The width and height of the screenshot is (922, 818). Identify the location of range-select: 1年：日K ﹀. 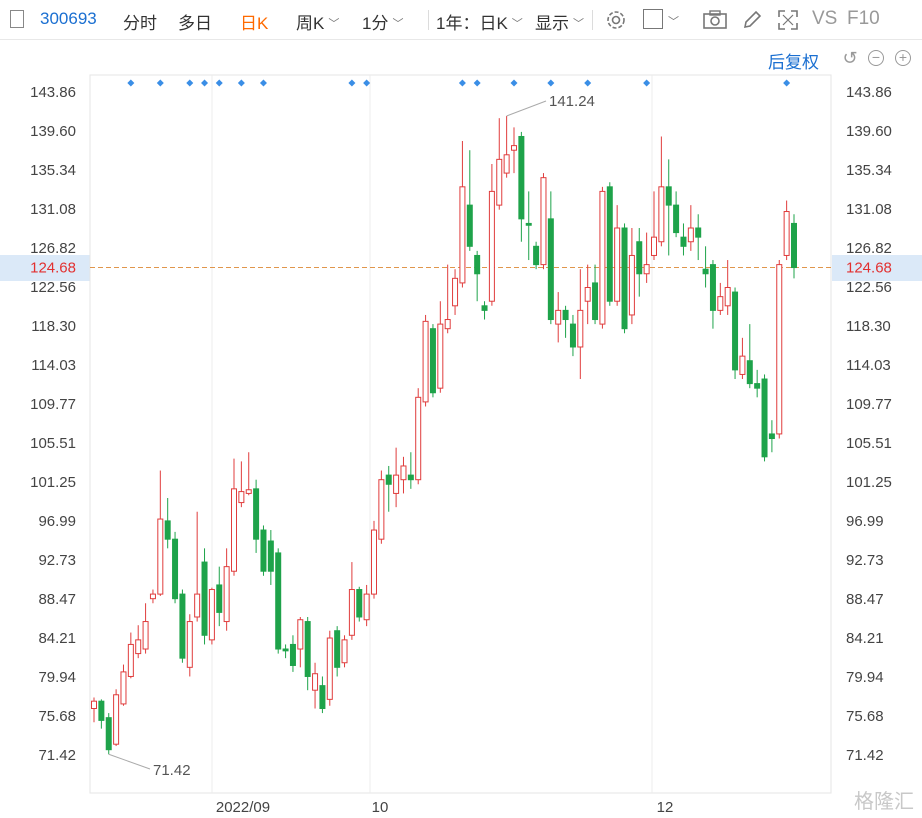
(479, 21).